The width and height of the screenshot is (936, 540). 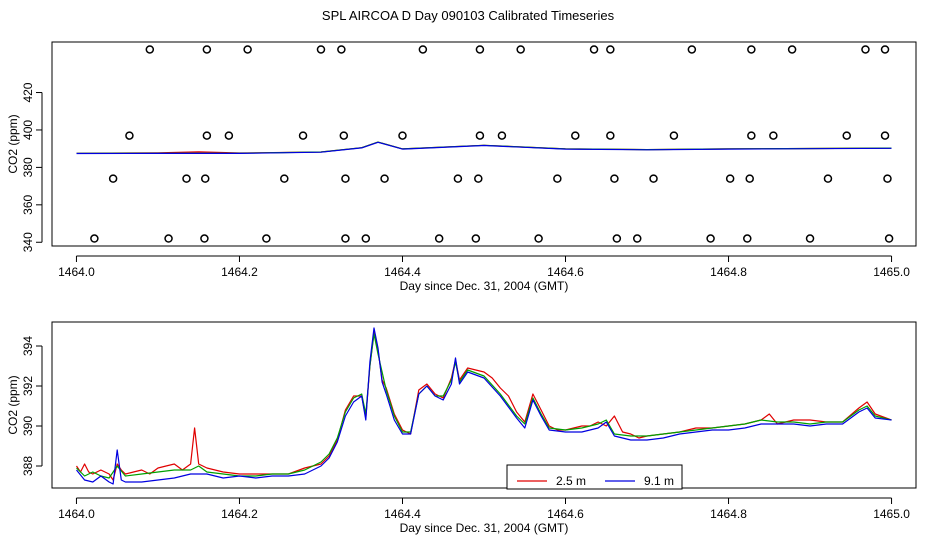 What do you see at coordinates (659, 481) in the screenshot?
I see `legend-label: 9.1 m` at bounding box center [659, 481].